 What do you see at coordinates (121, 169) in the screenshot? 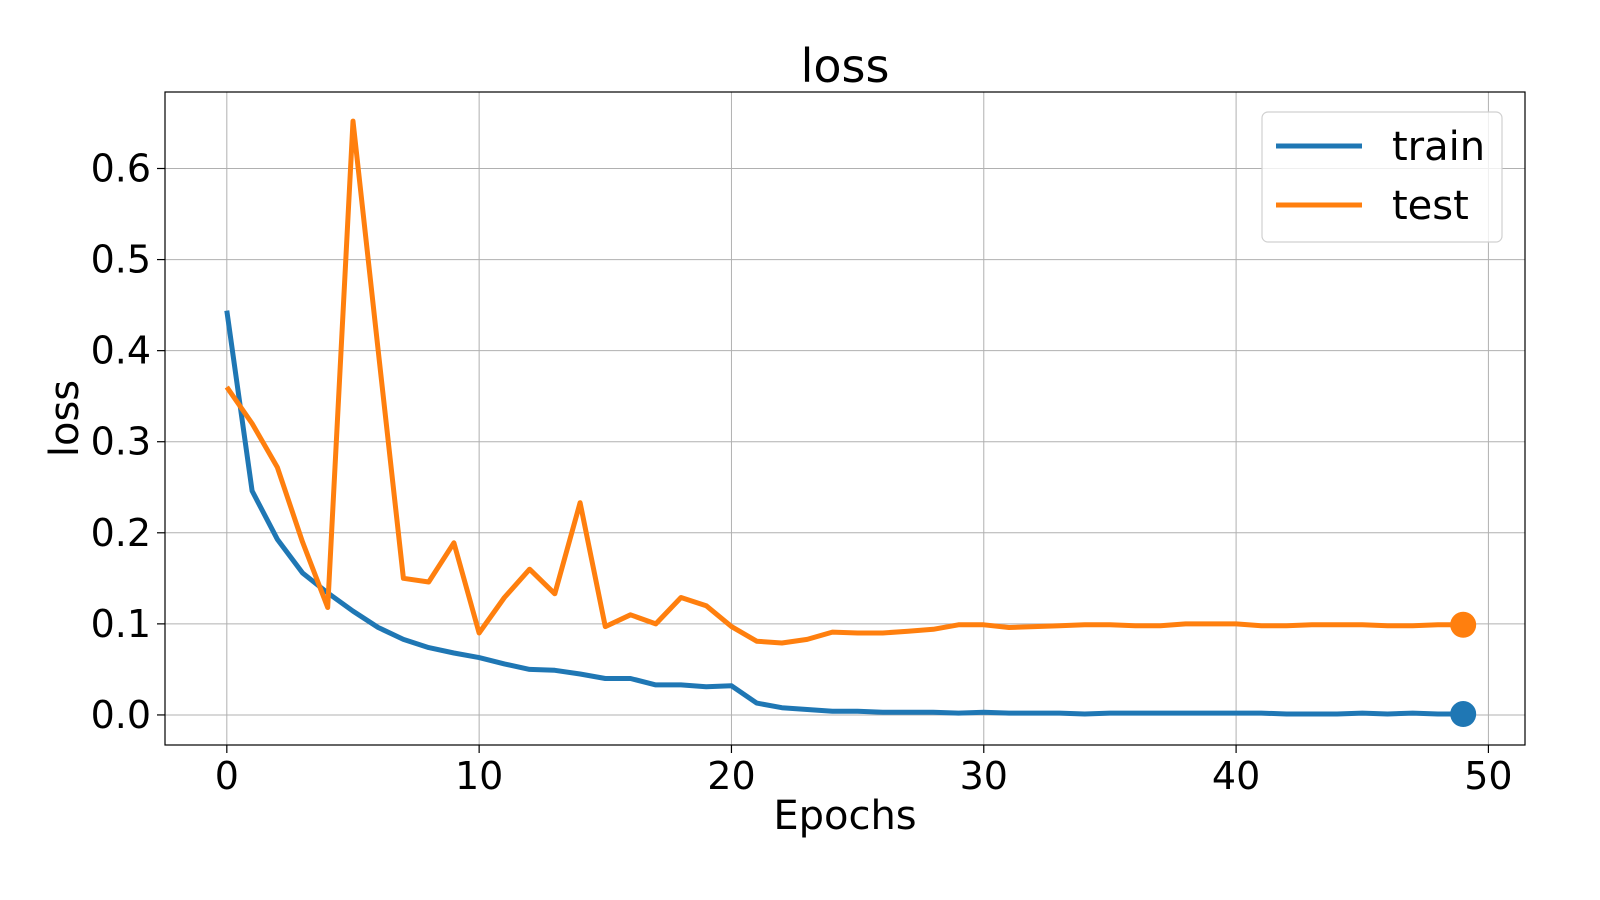
I see `y-tick-label: 0.6` at bounding box center [121, 169].